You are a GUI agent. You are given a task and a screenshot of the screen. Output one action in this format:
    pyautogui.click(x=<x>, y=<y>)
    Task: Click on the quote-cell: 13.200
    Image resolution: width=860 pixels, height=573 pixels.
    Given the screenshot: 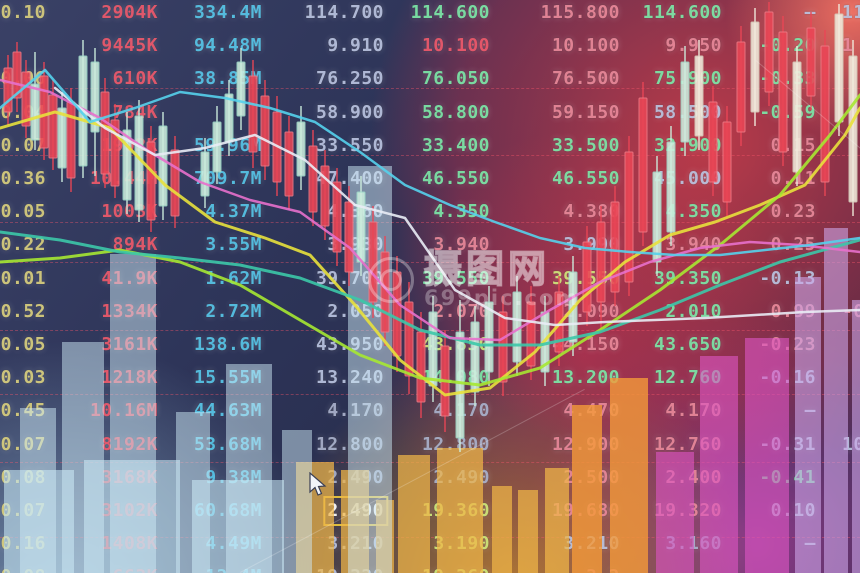 What is the action you would take?
    pyautogui.click(x=585, y=378)
    